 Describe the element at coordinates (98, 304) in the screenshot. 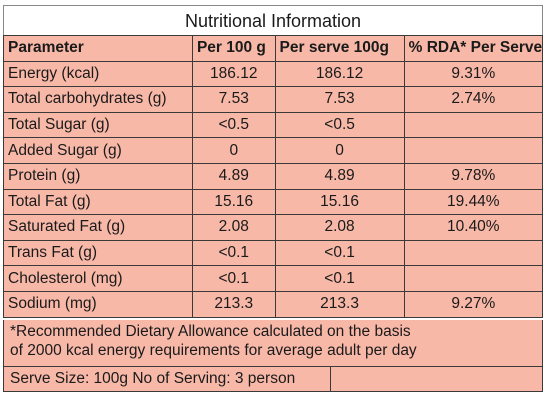

I see `row-parameter: Sodium (mg)` at that location.